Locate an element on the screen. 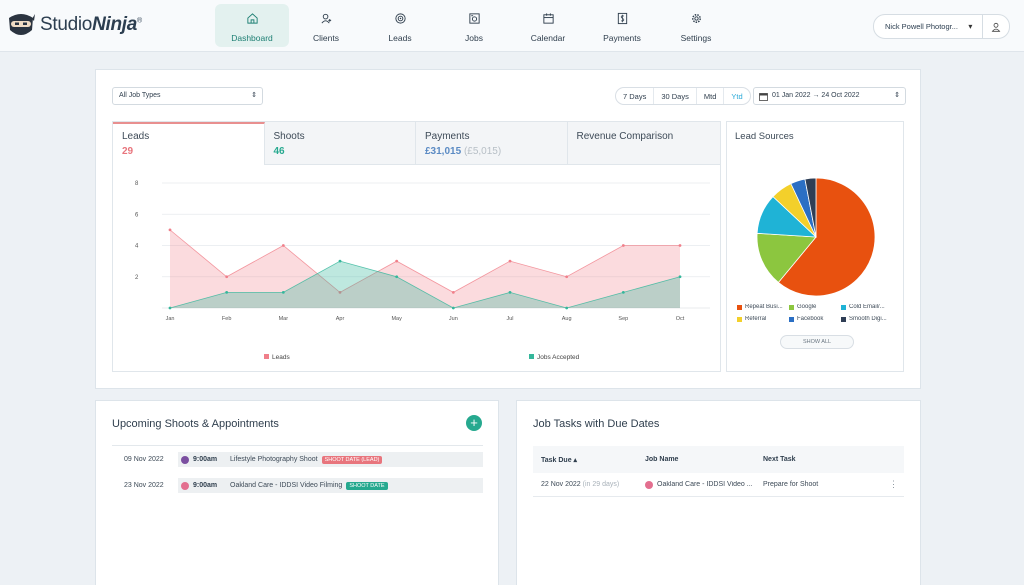 The image size is (1024, 585). nav-jobs: Jobs is located at coordinates (474, 25).